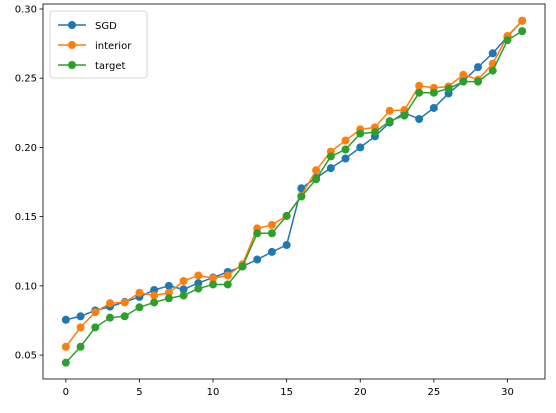 Image resolution: width=556 pixels, height=413 pixels. Describe the element at coordinates (360, 392) in the screenshot. I see `x-tick-label: 20` at that location.